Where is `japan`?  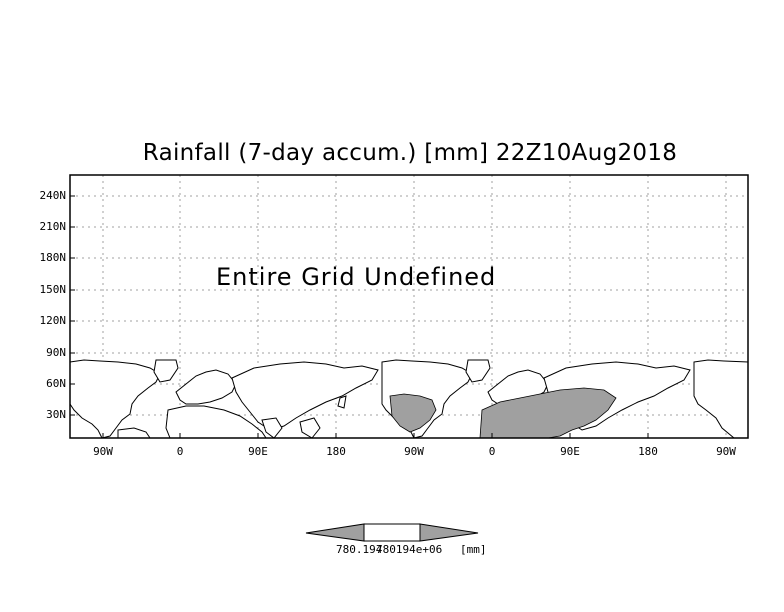 japan is located at coordinates (342, 402).